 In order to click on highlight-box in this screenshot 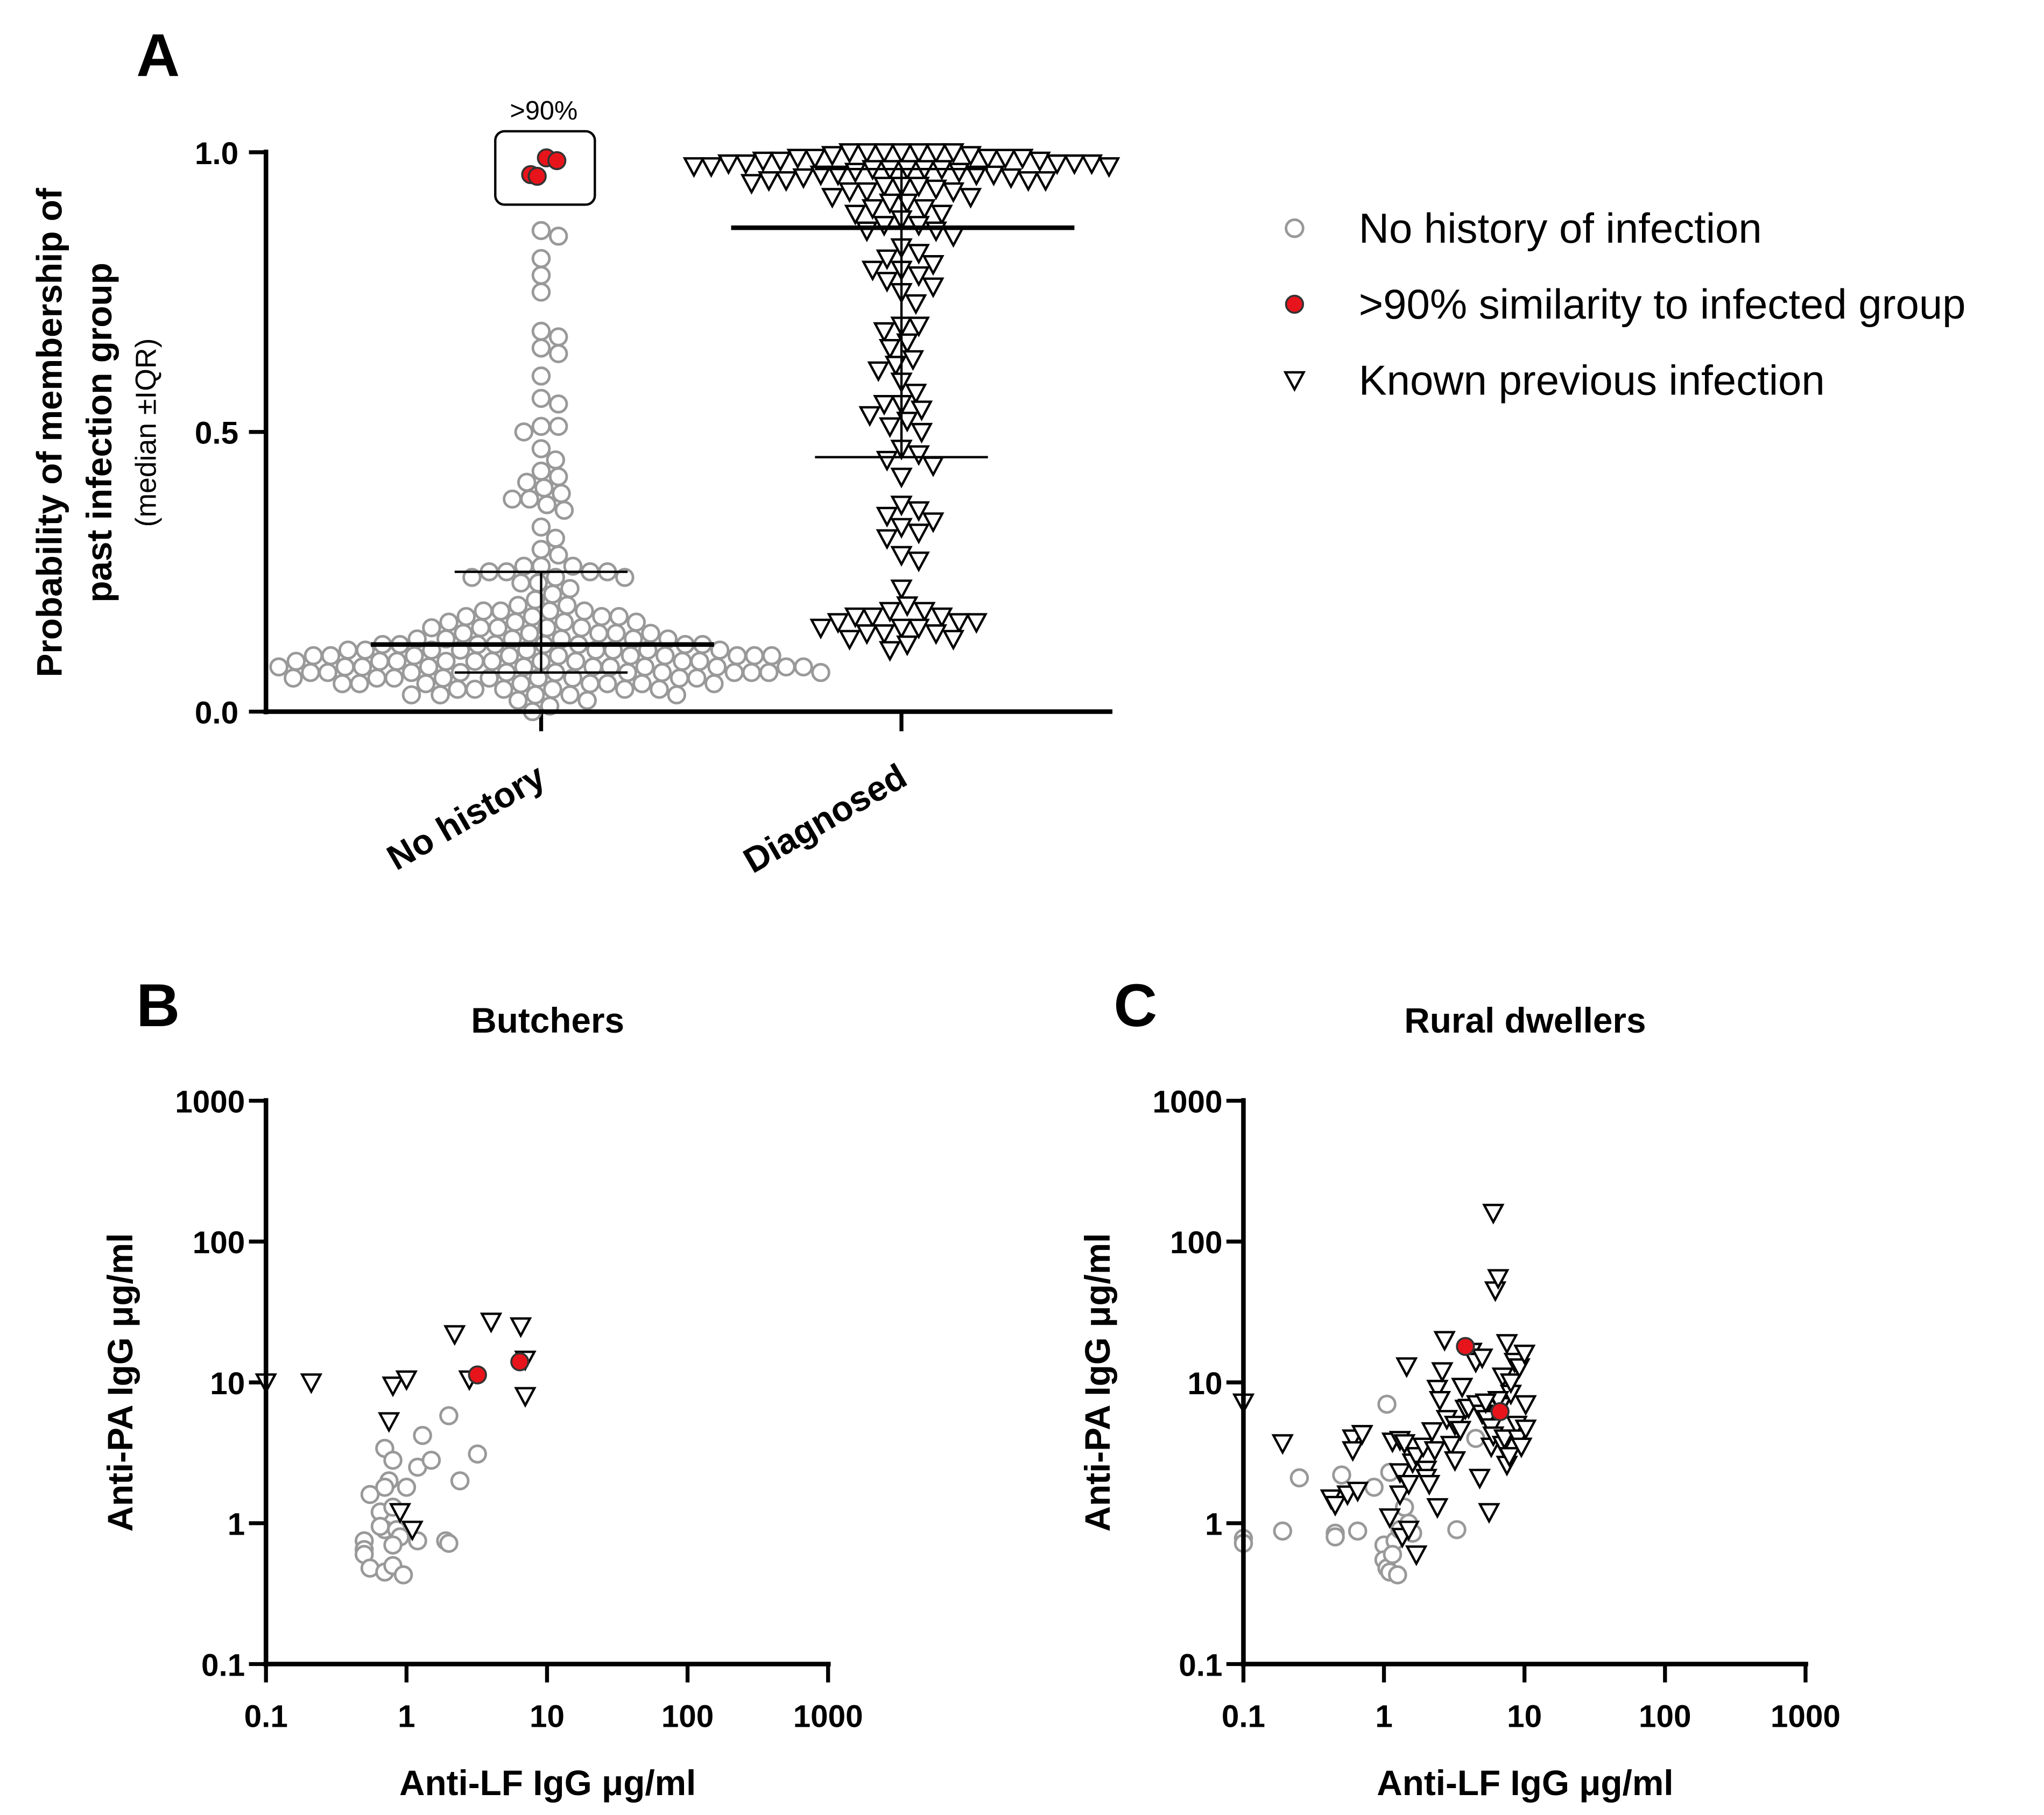, I will do `click(545, 168)`.